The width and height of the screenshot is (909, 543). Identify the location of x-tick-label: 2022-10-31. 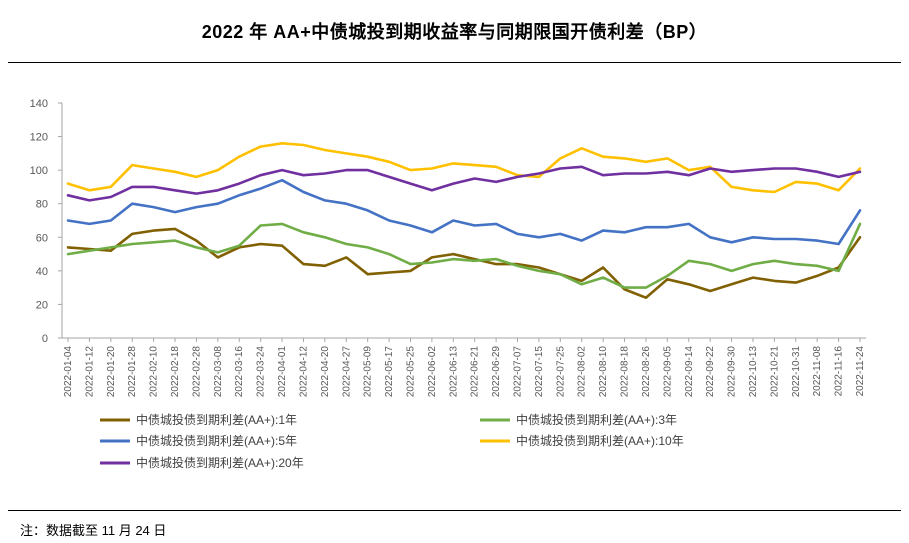
(796, 372).